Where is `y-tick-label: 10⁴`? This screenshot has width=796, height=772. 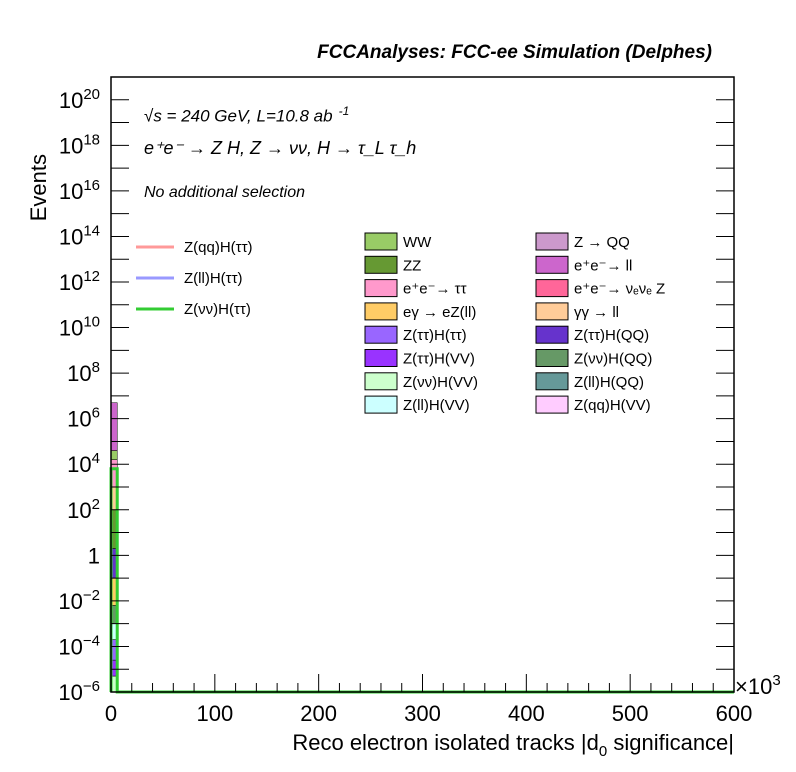
y-tick-label: 10⁴ is located at coordinates (83, 463).